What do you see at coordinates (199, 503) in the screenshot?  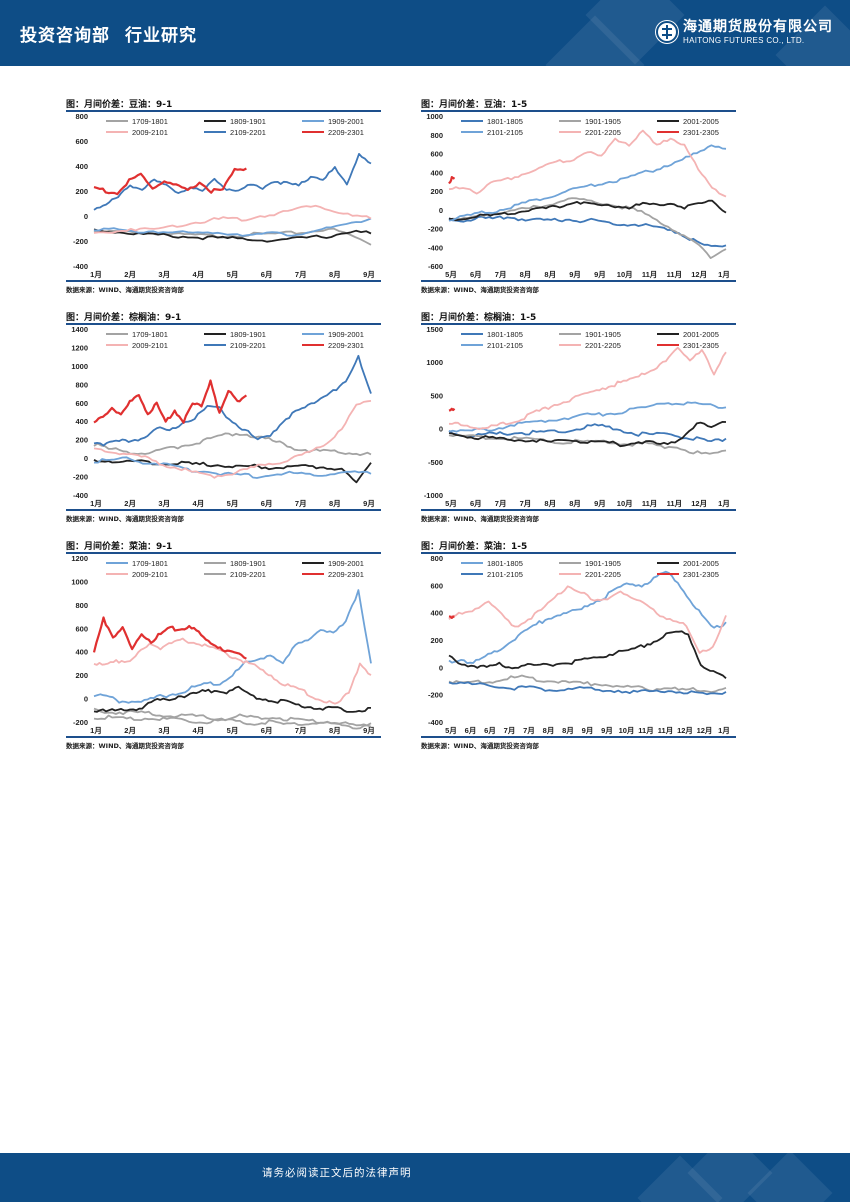 I see `x-tick-label: 4月` at bounding box center [199, 503].